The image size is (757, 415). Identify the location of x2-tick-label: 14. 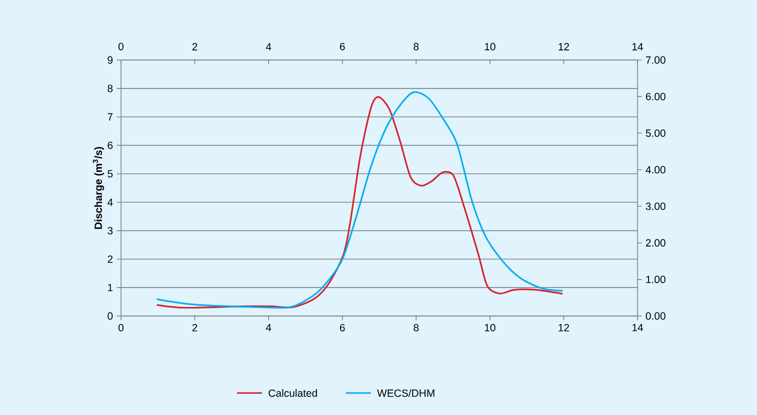
(638, 46).